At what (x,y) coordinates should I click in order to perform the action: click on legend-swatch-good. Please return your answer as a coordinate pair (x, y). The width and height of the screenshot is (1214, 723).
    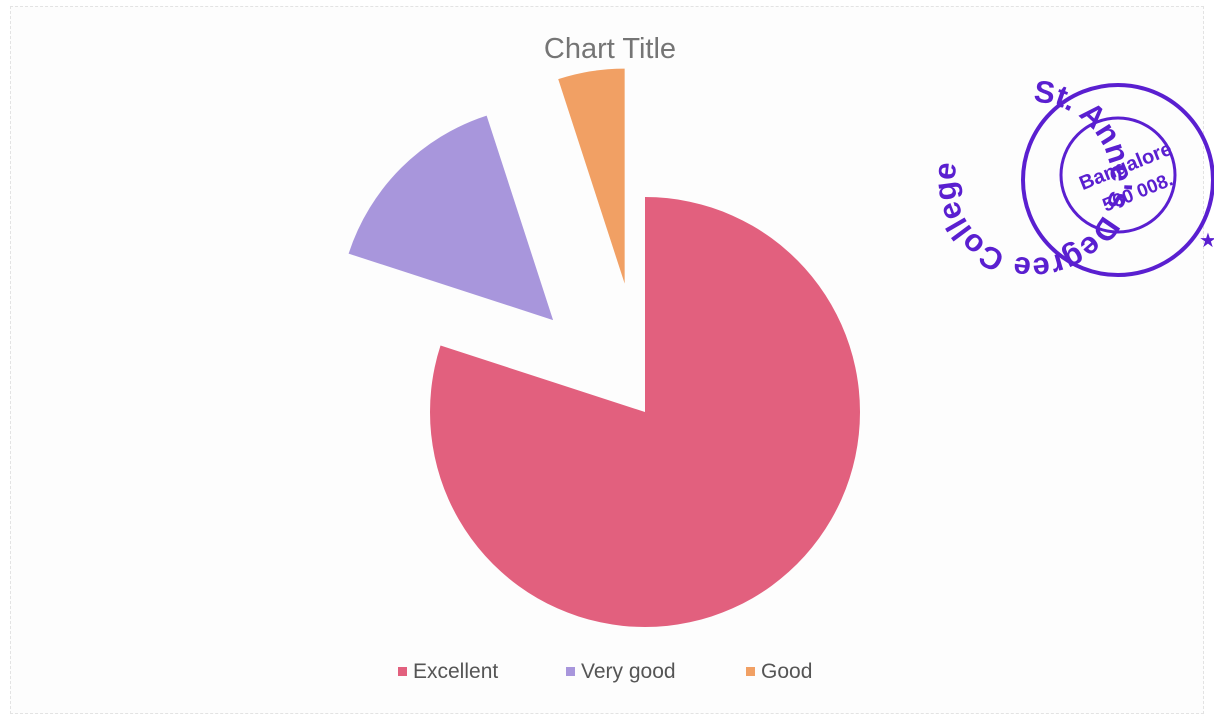
    Looking at the image, I should click on (750, 671).